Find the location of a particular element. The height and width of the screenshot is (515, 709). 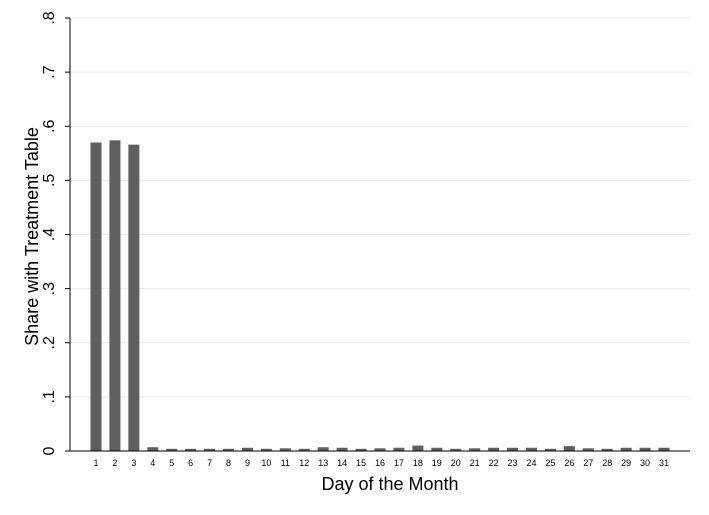

y-tick-label: 0 is located at coordinates (49, 450).